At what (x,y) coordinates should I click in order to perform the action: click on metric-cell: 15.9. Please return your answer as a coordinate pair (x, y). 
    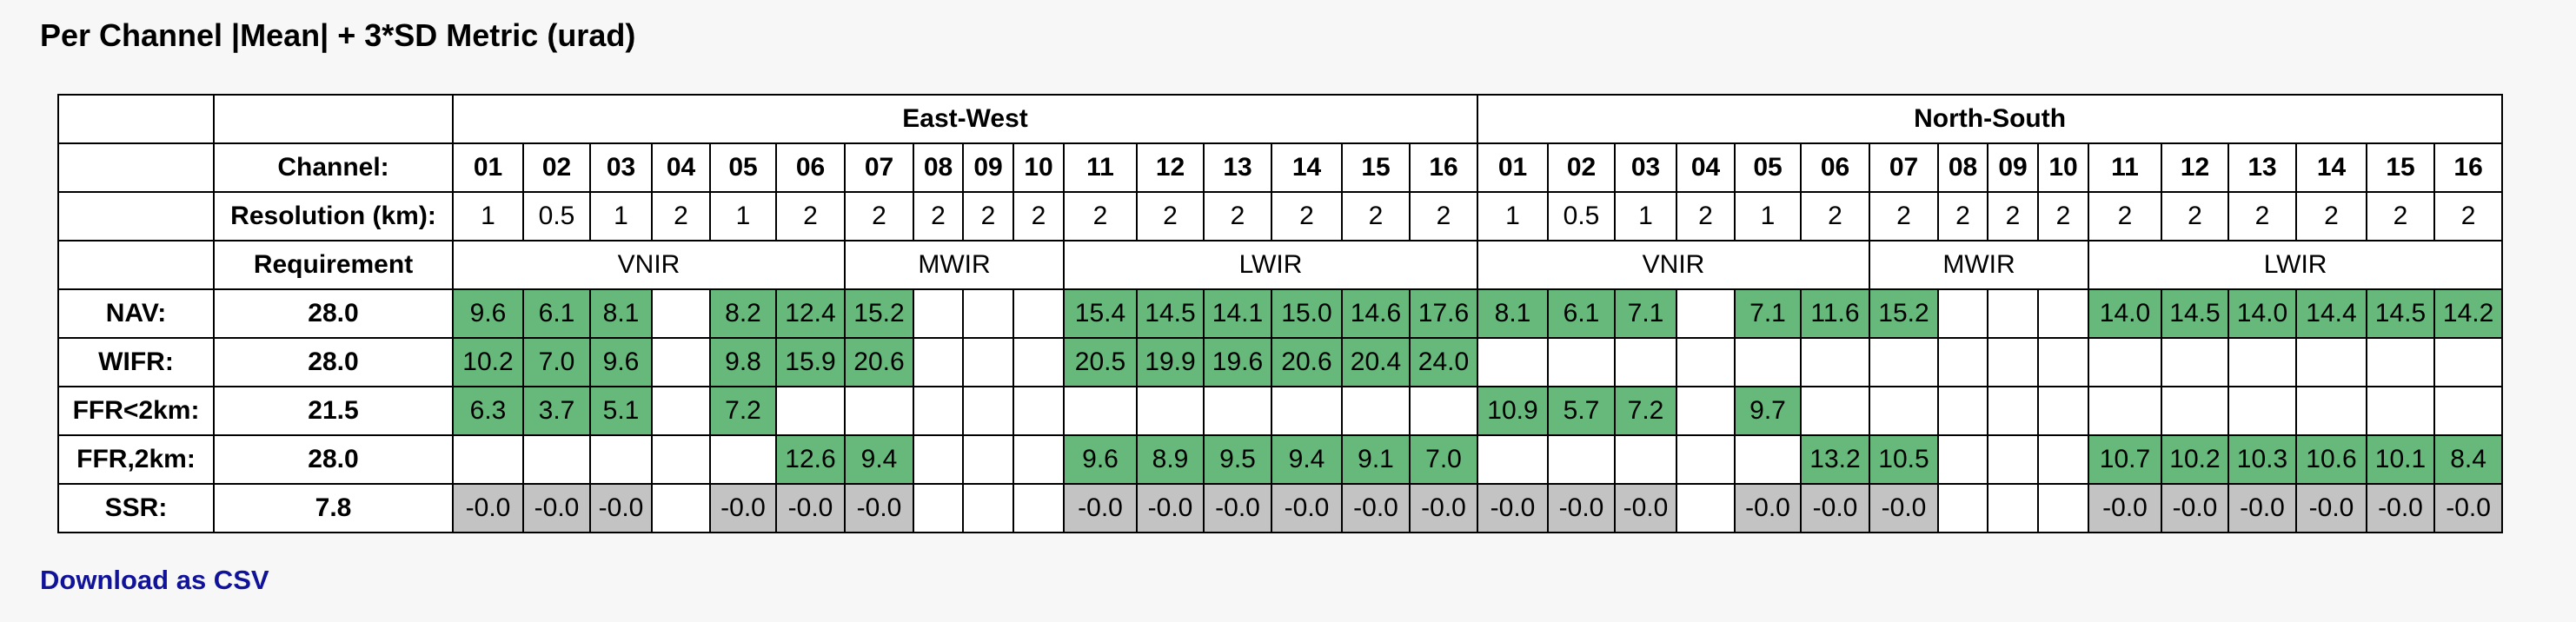
    Looking at the image, I should click on (810, 362).